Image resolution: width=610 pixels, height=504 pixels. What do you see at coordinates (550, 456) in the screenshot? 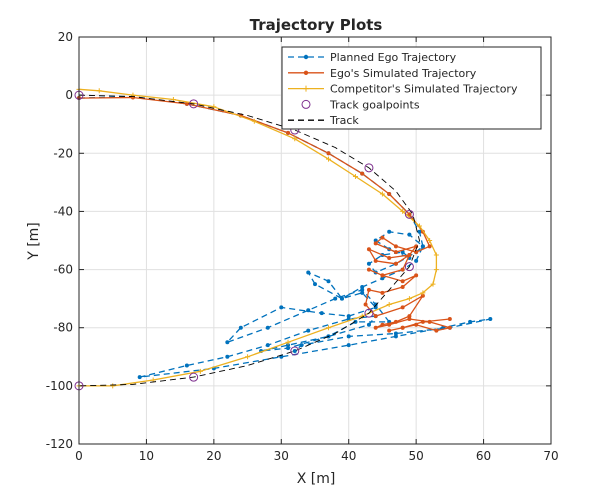
I see `x-tick-label: 70` at bounding box center [550, 456].